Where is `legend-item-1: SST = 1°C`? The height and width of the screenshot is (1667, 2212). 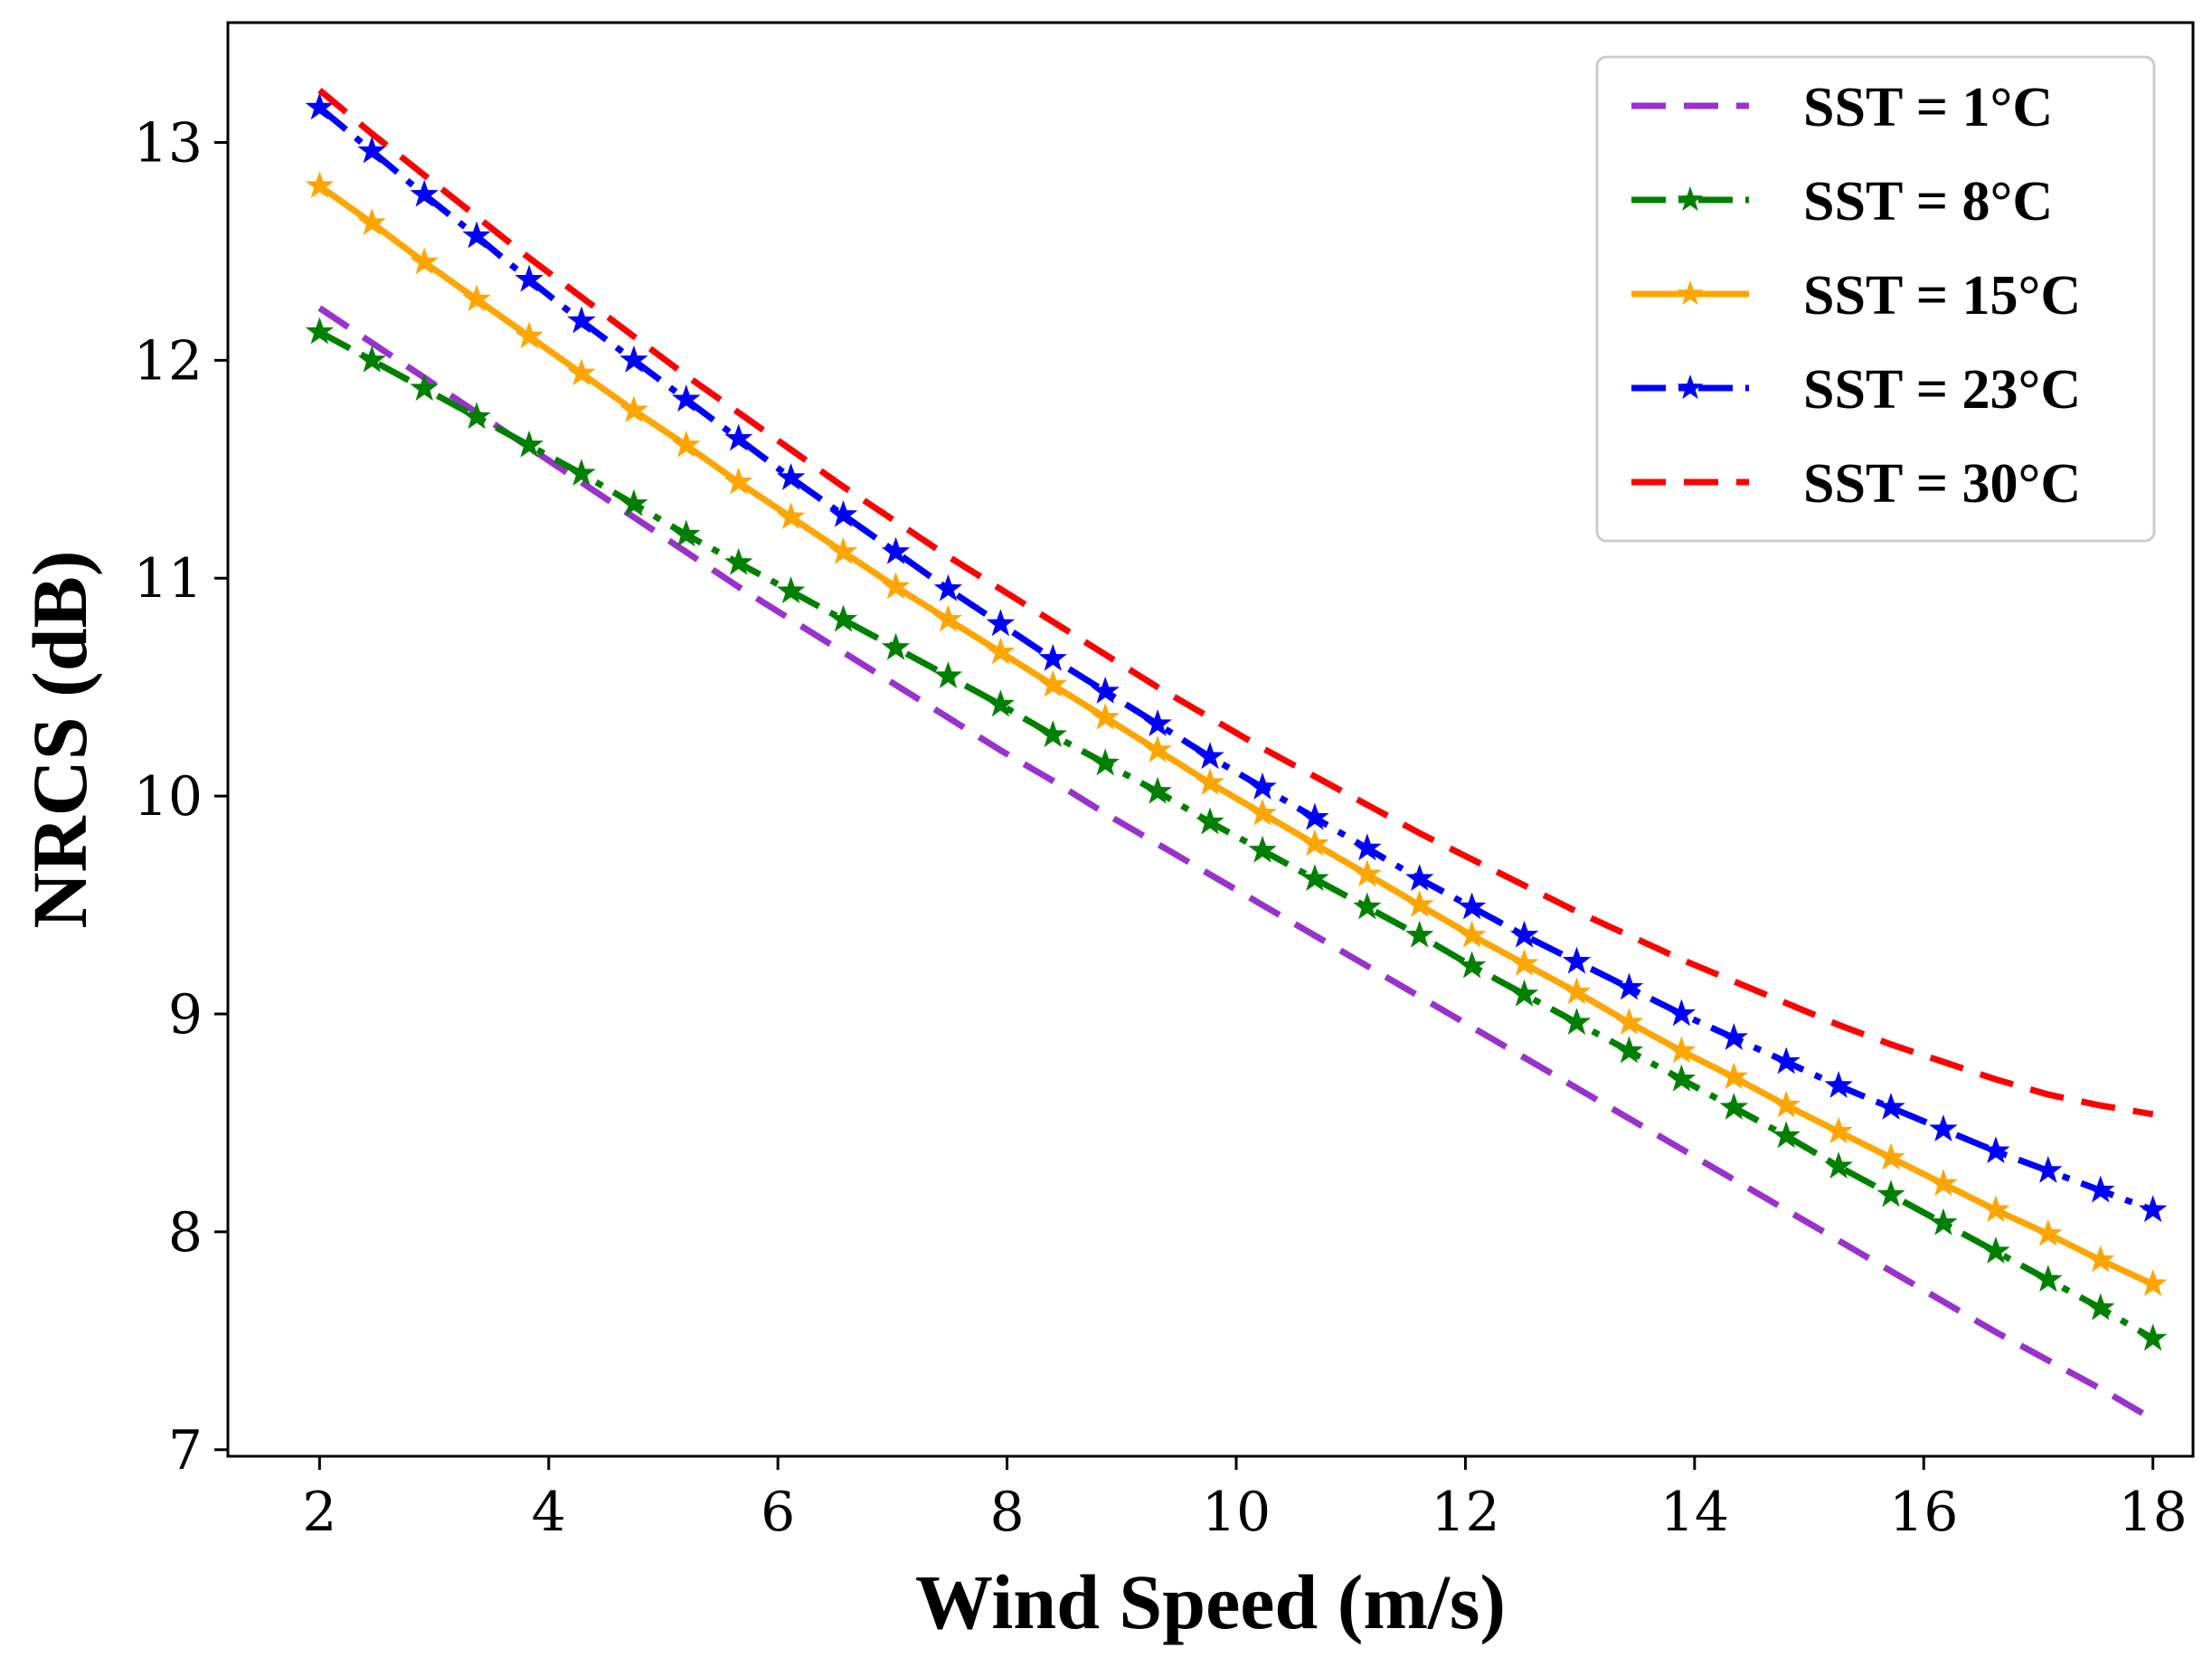 legend-item-1: SST = 1°C is located at coordinates (1842, 107).